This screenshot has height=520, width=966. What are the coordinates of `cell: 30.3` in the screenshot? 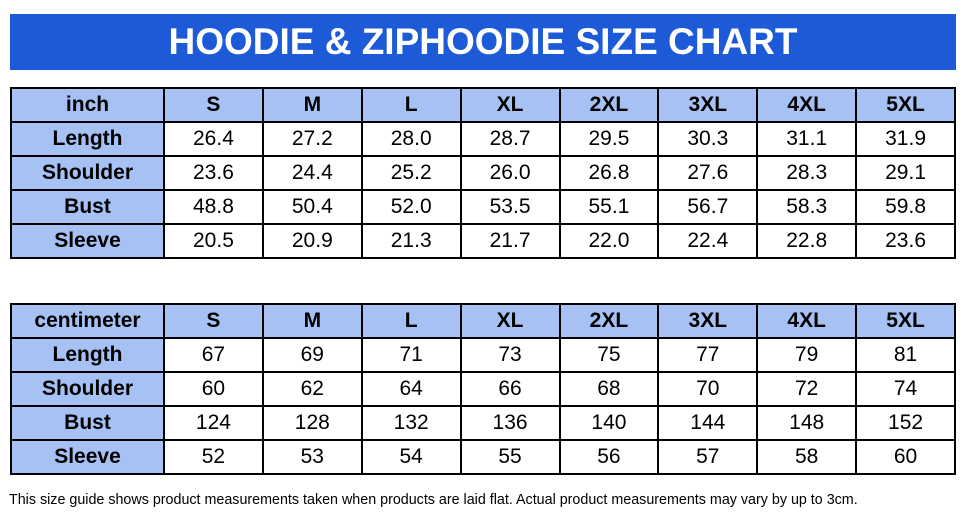 It's located at (708, 139).